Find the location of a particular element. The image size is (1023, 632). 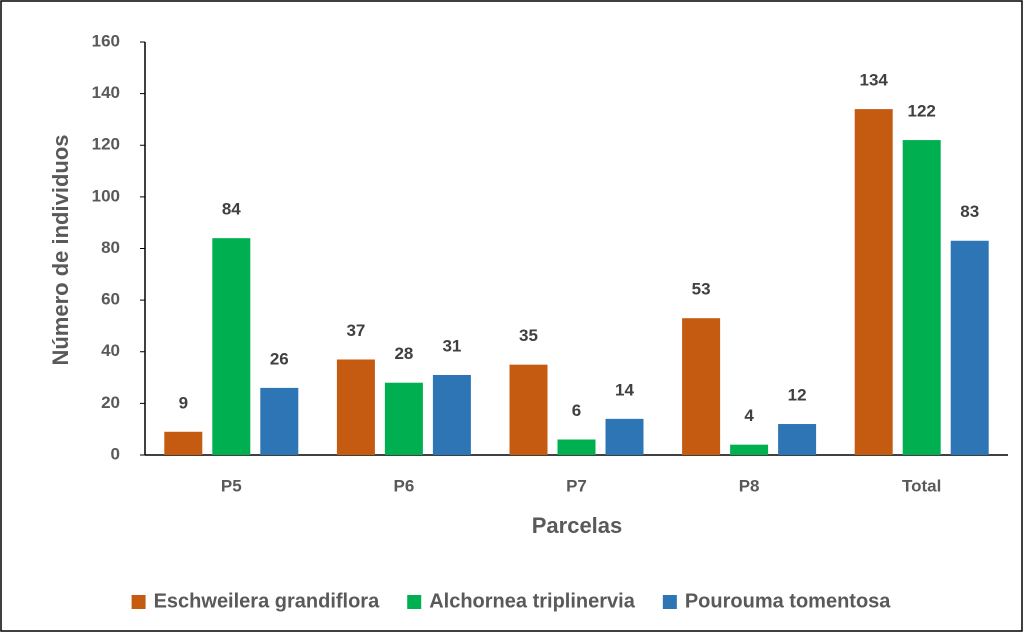

y-tick-label: 120 is located at coordinates (106, 144).